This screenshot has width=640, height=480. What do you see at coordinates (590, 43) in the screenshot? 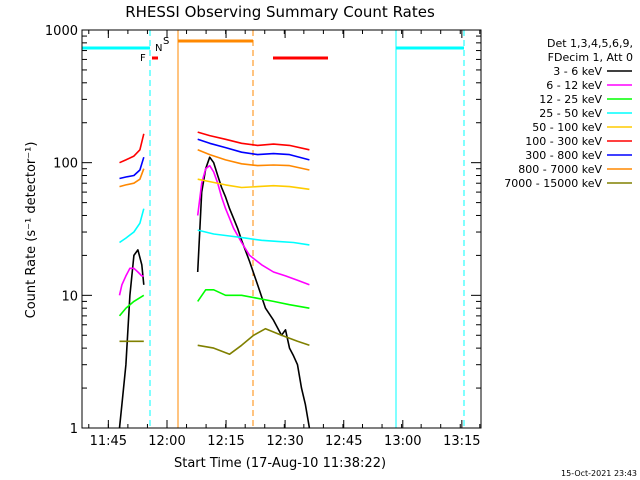
I see `legend-header: Det 1,3,4,5,6,9,` at bounding box center [590, 43].